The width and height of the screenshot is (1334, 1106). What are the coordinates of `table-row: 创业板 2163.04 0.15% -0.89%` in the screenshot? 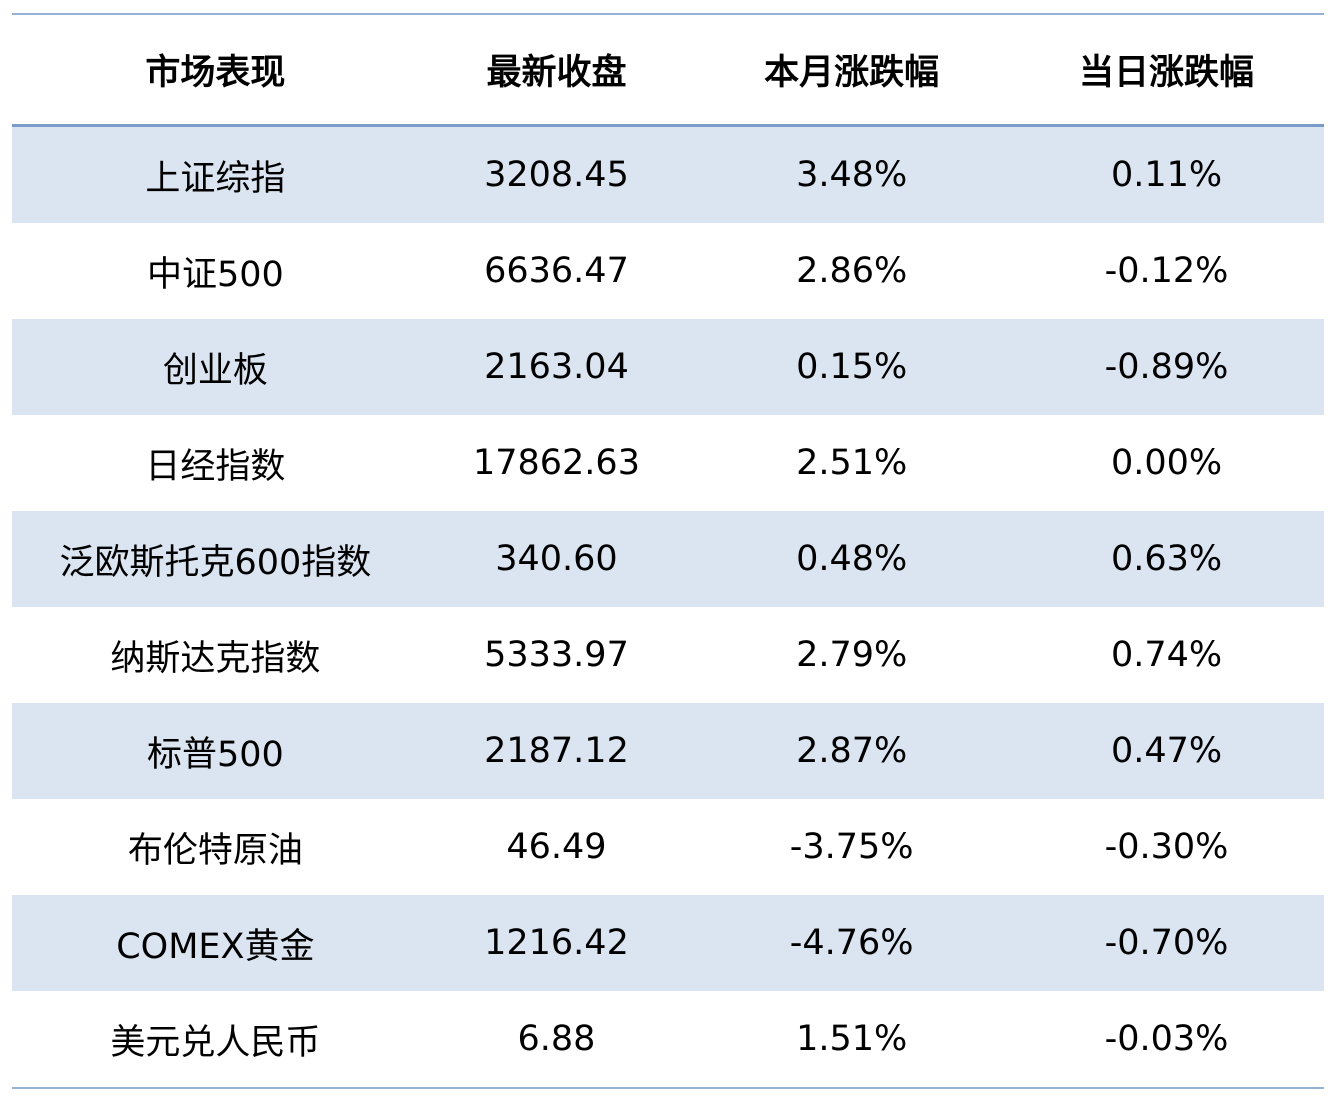 It's located at (668, 367).